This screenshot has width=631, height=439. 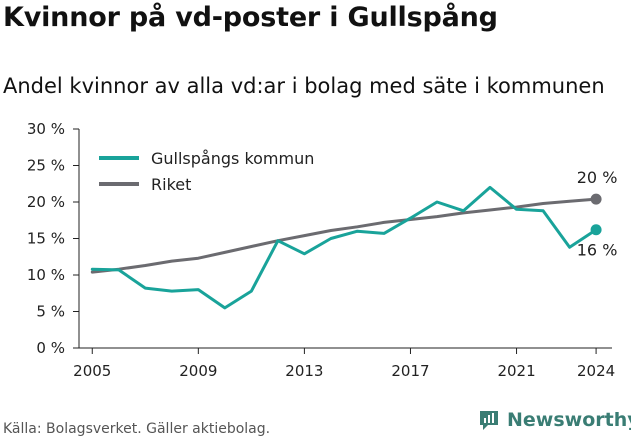 I want to click on x-tick-label: 2024, so click(x=596, y=371).